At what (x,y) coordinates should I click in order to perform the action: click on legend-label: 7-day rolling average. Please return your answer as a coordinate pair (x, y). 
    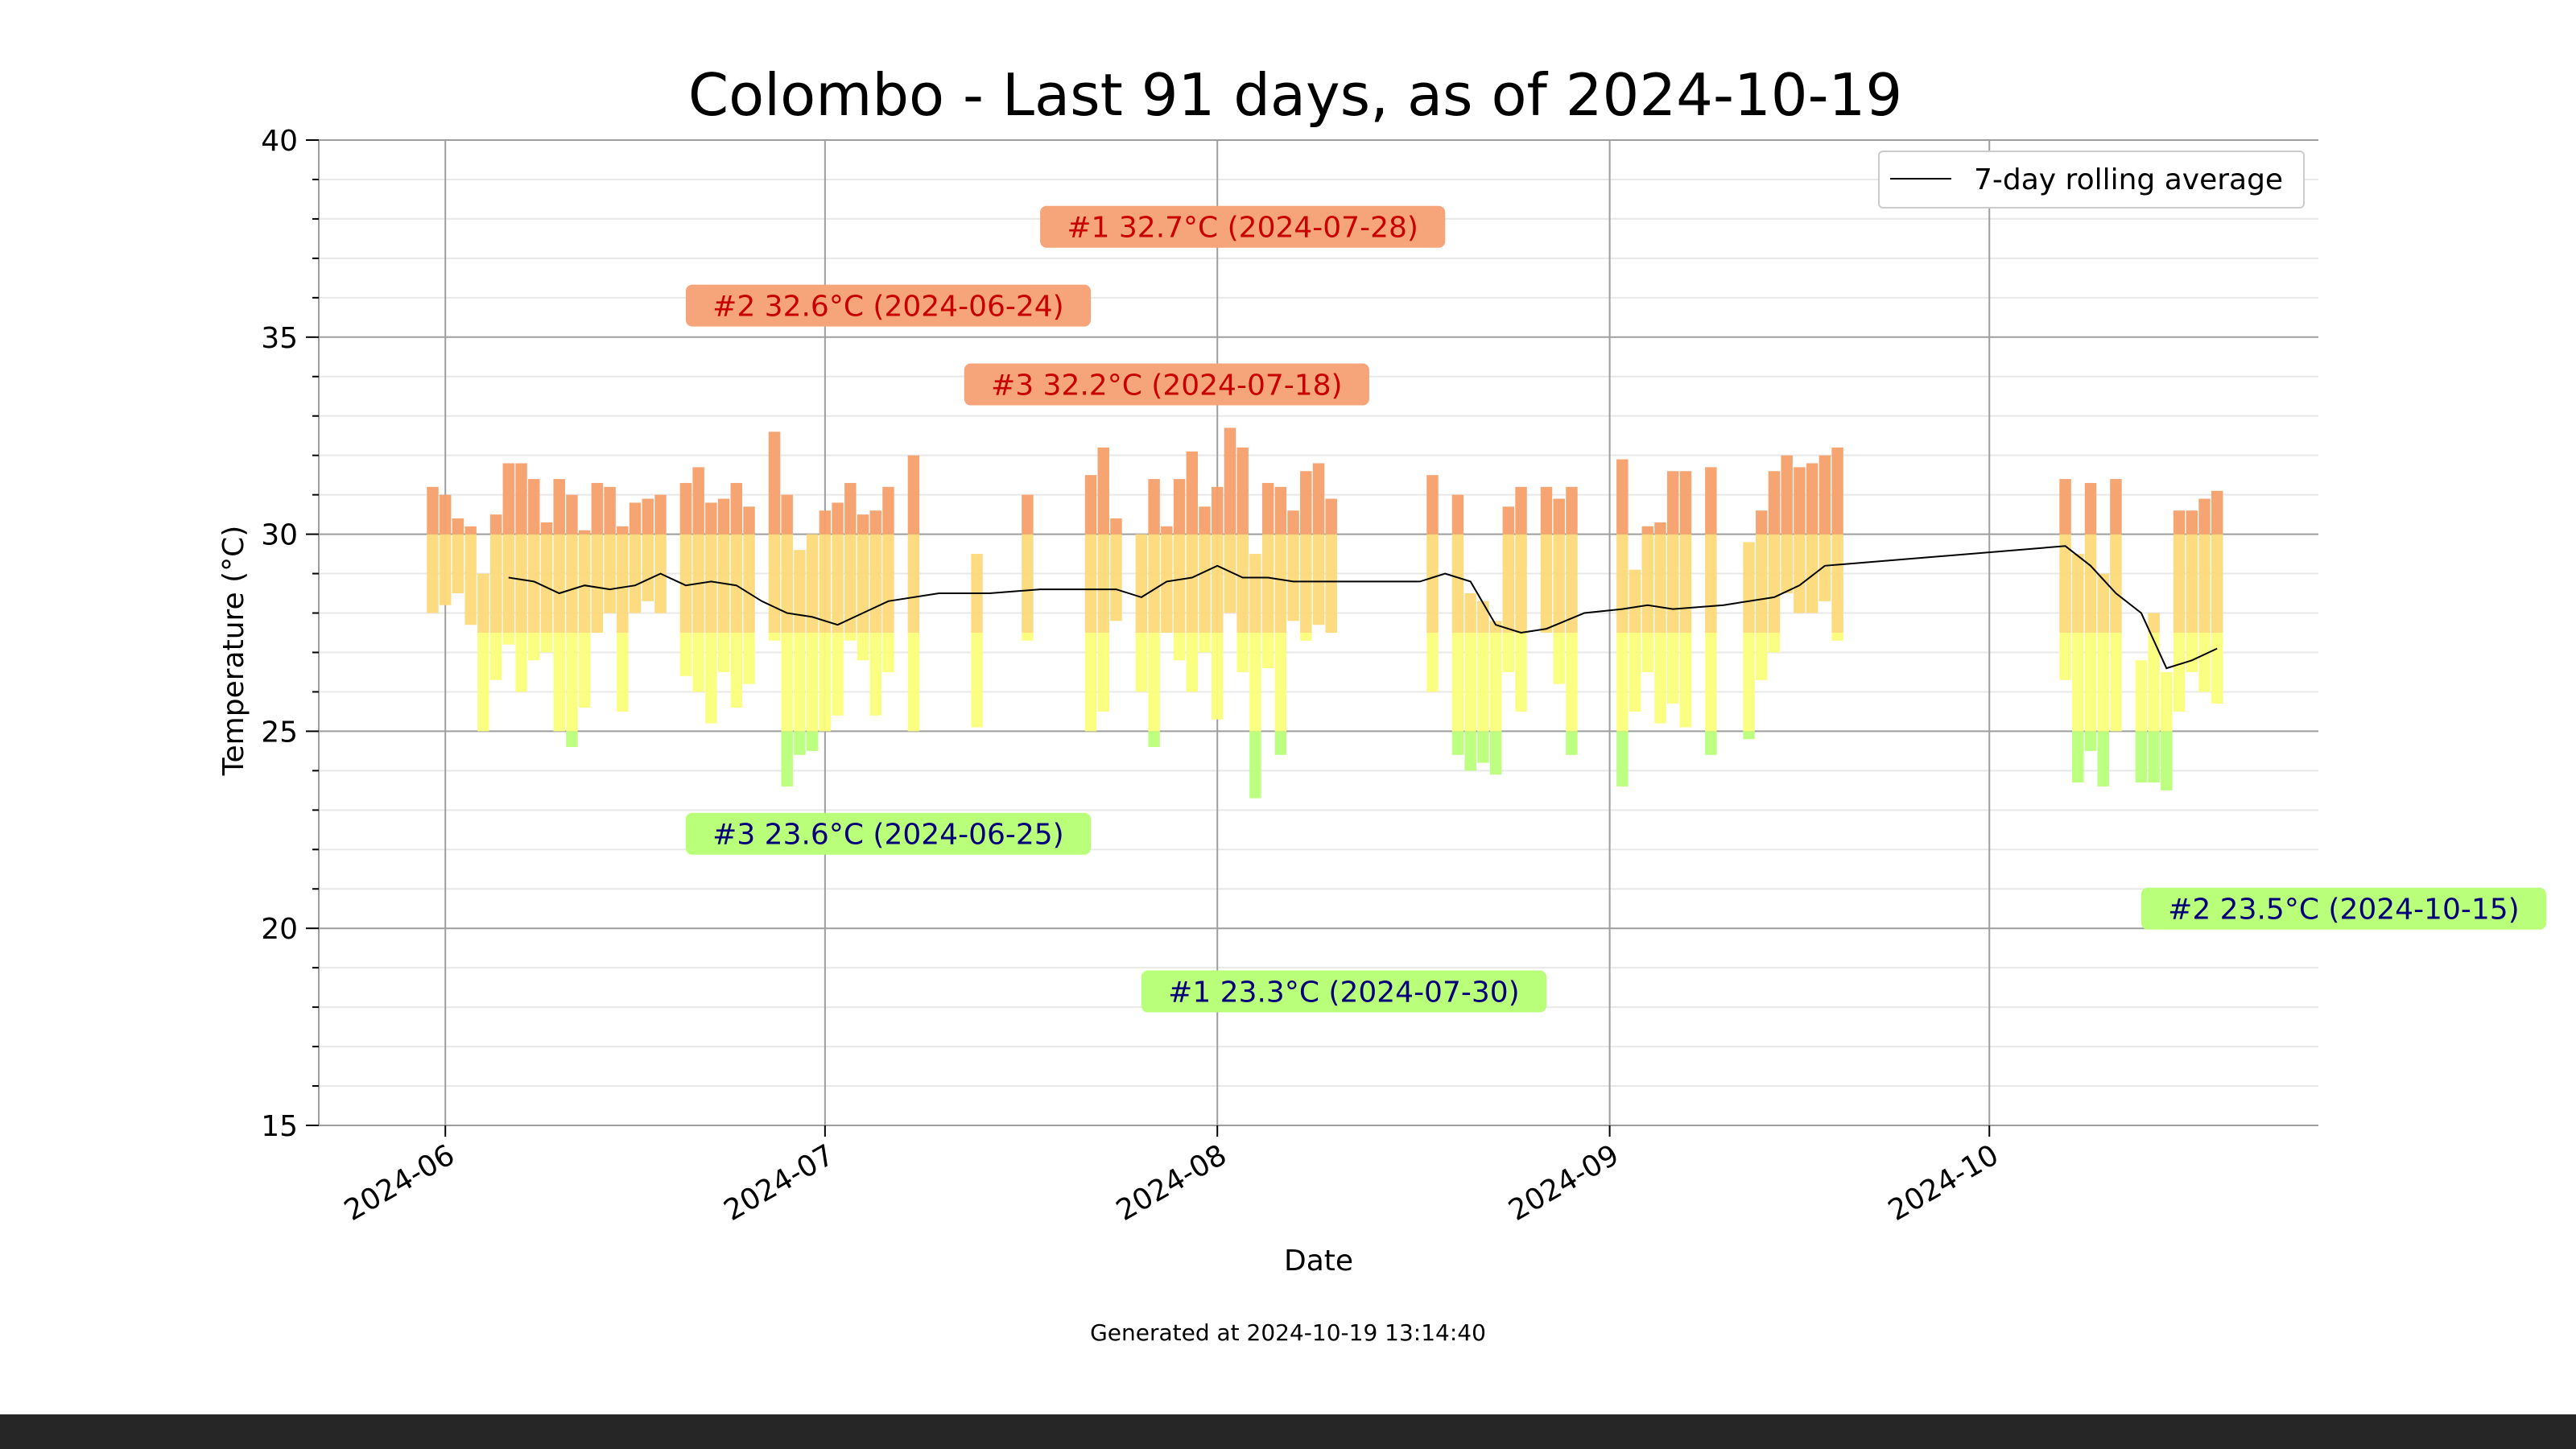
    Looking at the image, I should click on (2128, 179).